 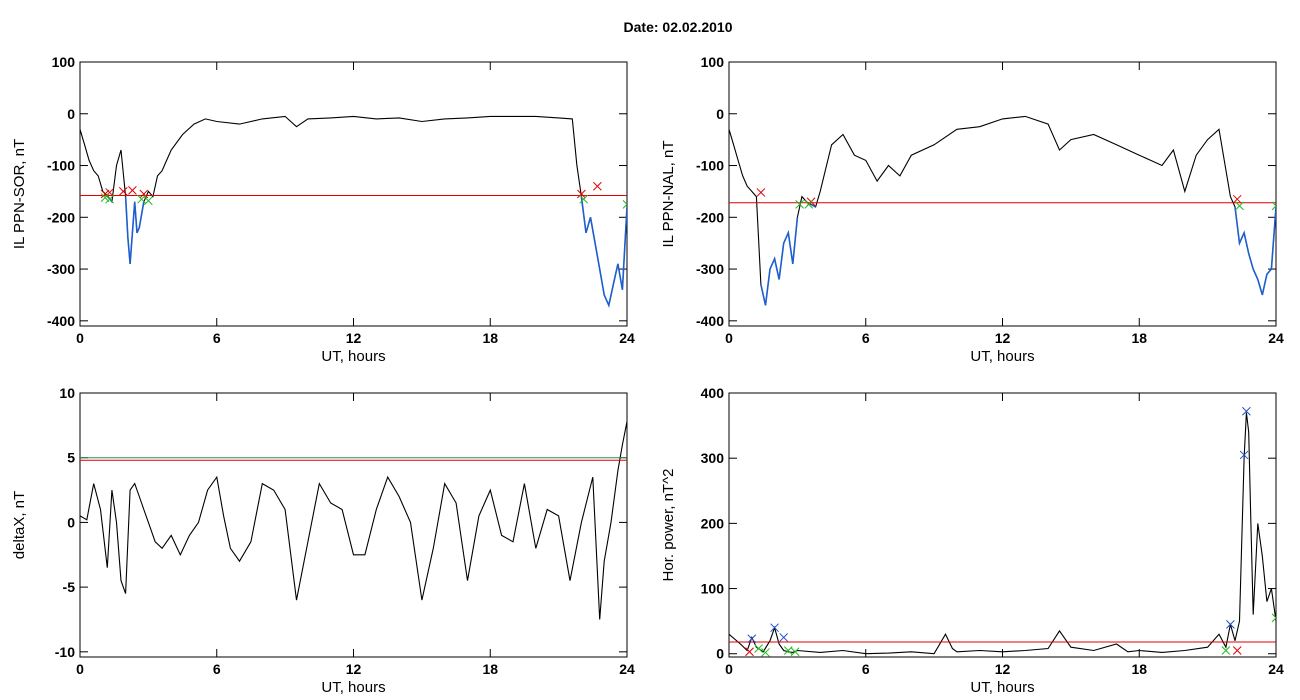 I want to click on y-tick-label: 400, so click(x=713, y=393).